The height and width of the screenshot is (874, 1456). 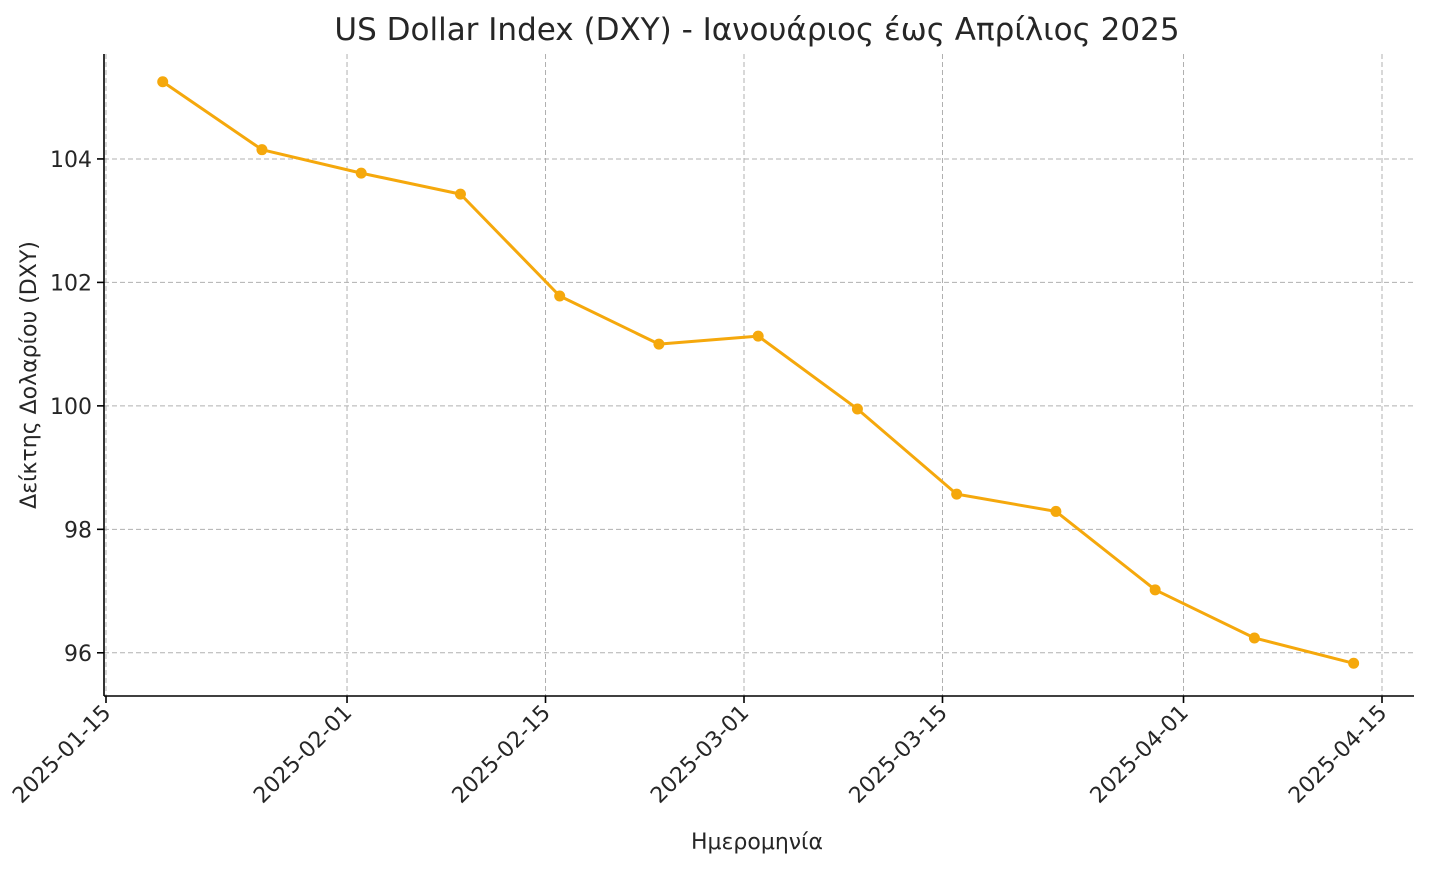 What do you see at coordinates (71, 160) in the screenshot?
I see `y-tick-label: 104` at bounding box center [71, 160].